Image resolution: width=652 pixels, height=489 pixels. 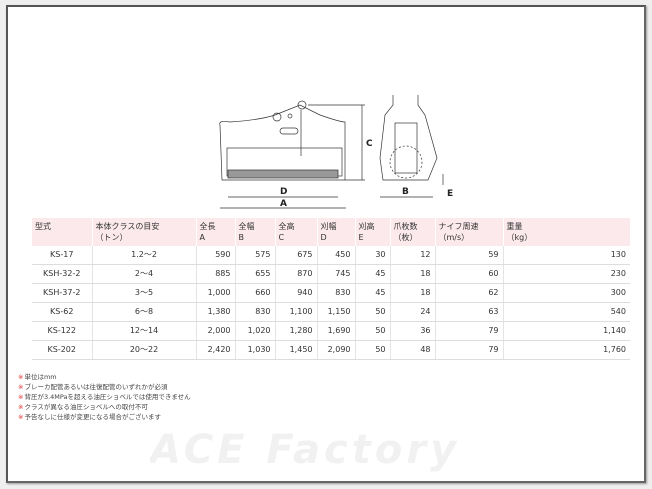 What do you see at coordinates (144, 350) in the screenshot?
I see `table-cell: 20～22` at bounding box center [144, 350].